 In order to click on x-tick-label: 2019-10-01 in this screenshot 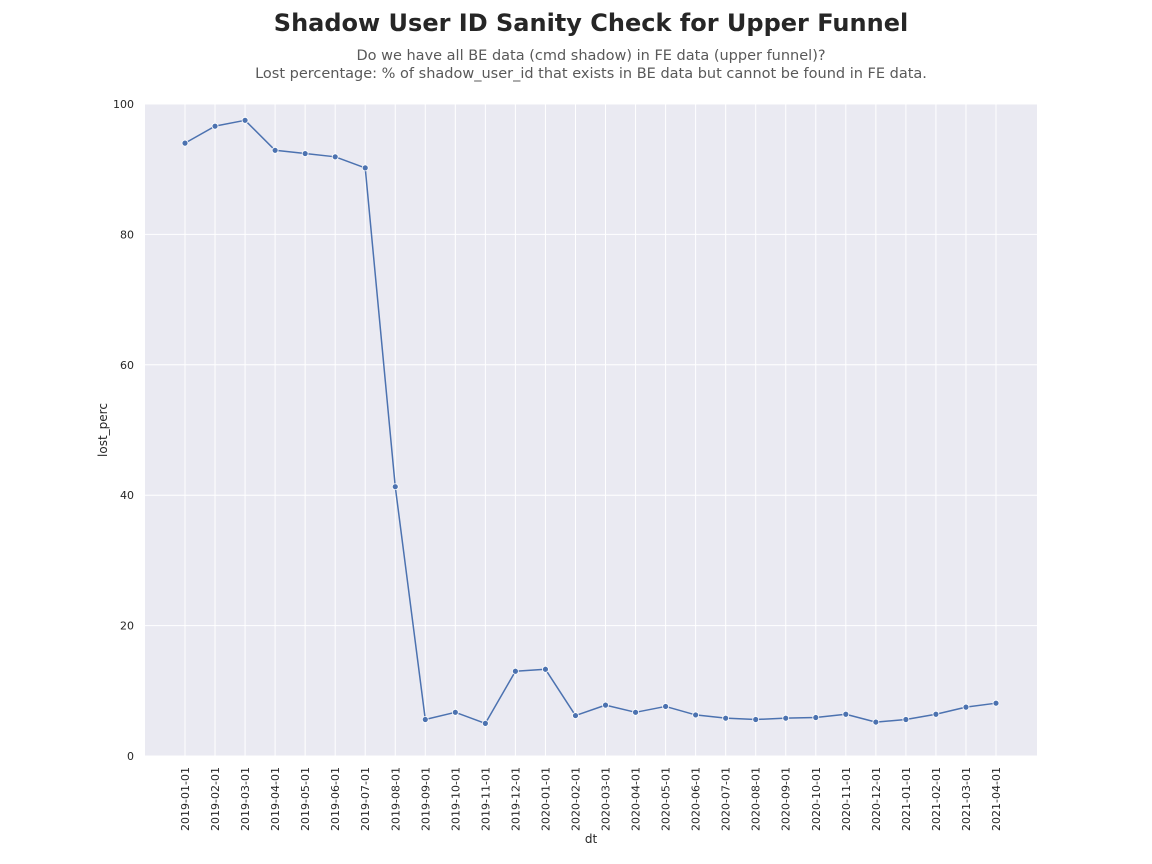, I will do `click(455, 799)`.